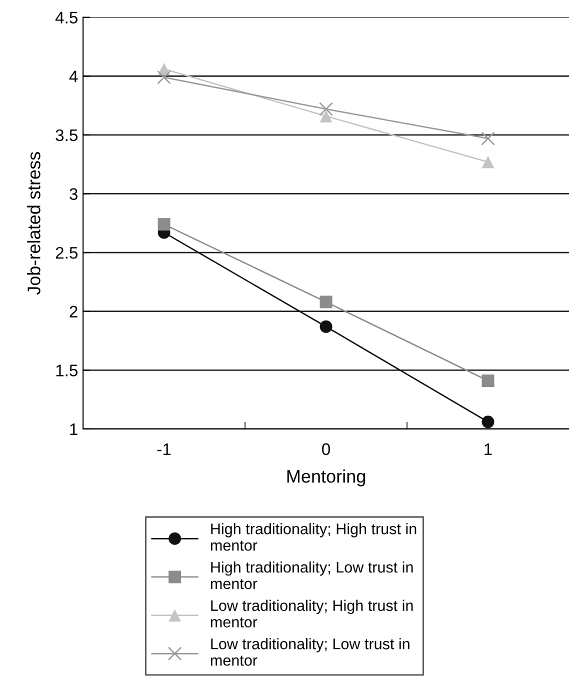 The width and height of the screenshot is (569, 693). I want to click on x-tick-label: -1, so click(164, 449).